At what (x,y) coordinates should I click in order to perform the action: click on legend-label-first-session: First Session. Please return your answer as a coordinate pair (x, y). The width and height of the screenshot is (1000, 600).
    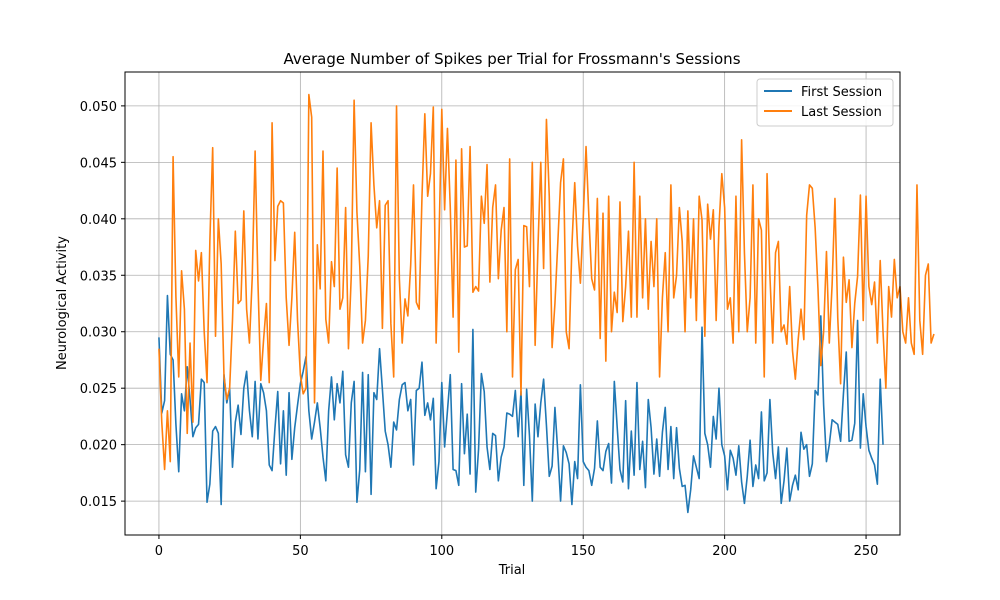
    Looking at the image, I should click on (841, 92).